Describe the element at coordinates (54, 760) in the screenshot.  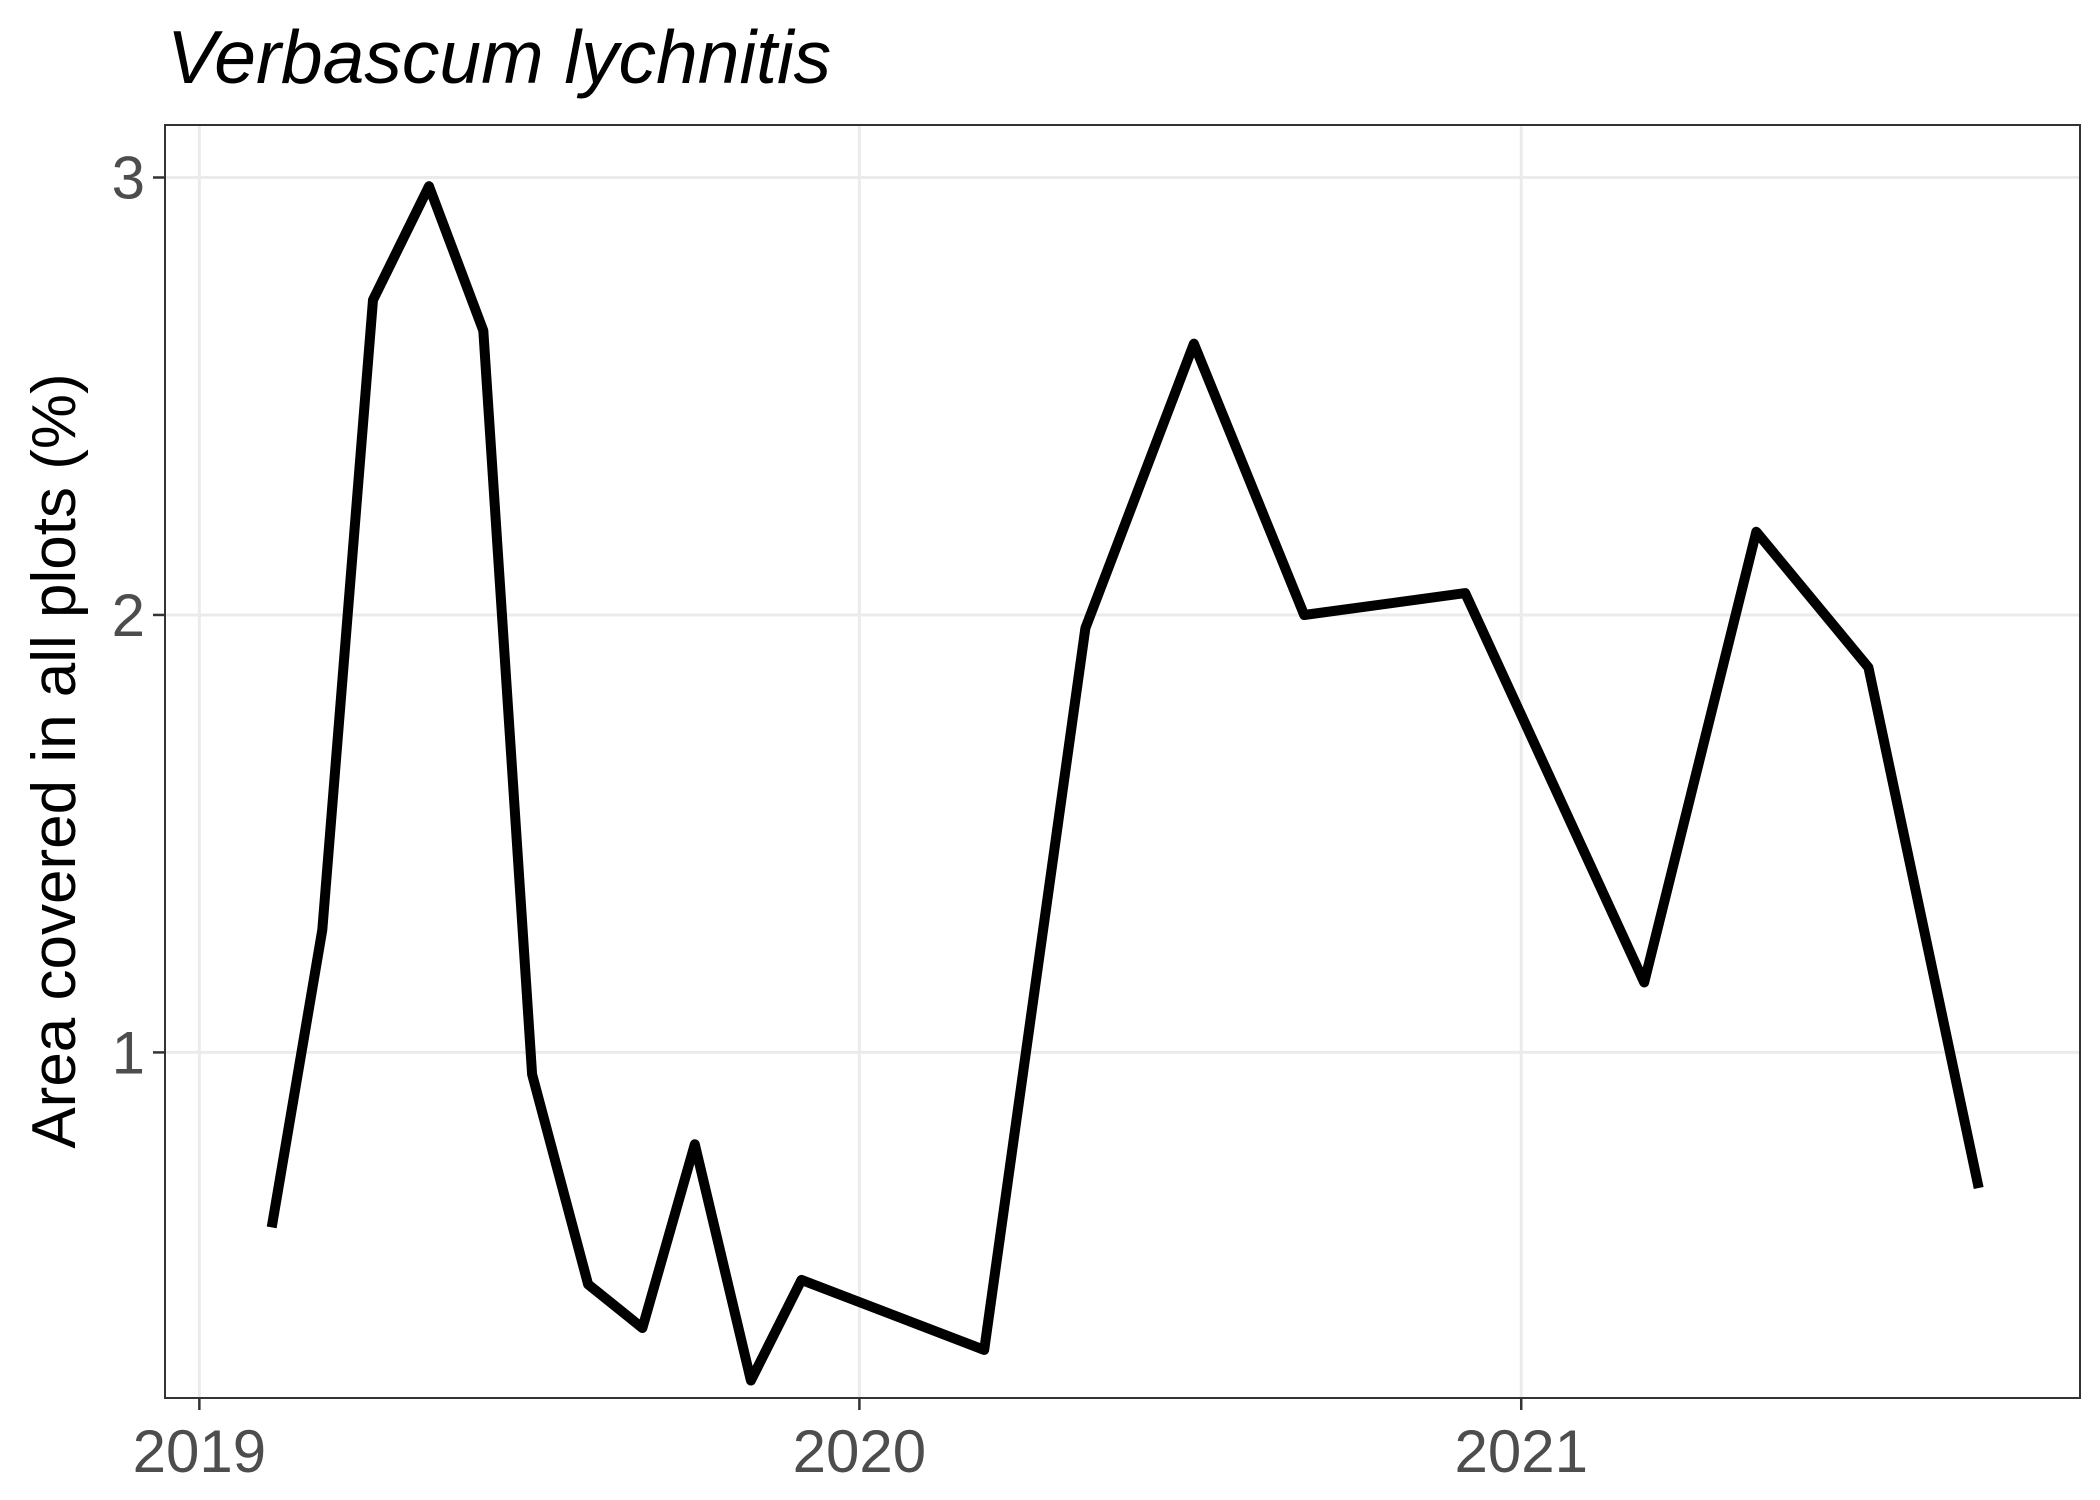
I see `y-axis-title: Area covered in all plots (%)` at that location.